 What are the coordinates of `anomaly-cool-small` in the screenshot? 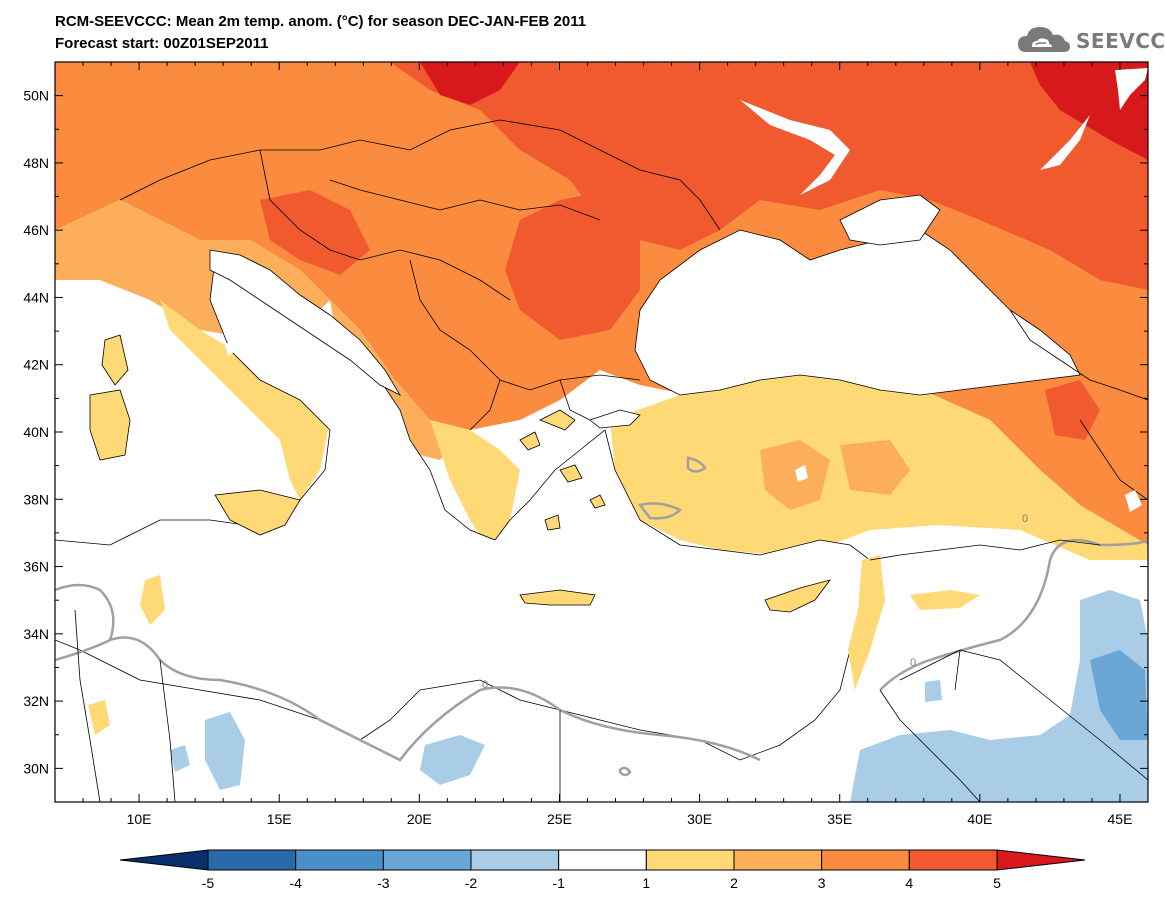 It's located at (180, 758).